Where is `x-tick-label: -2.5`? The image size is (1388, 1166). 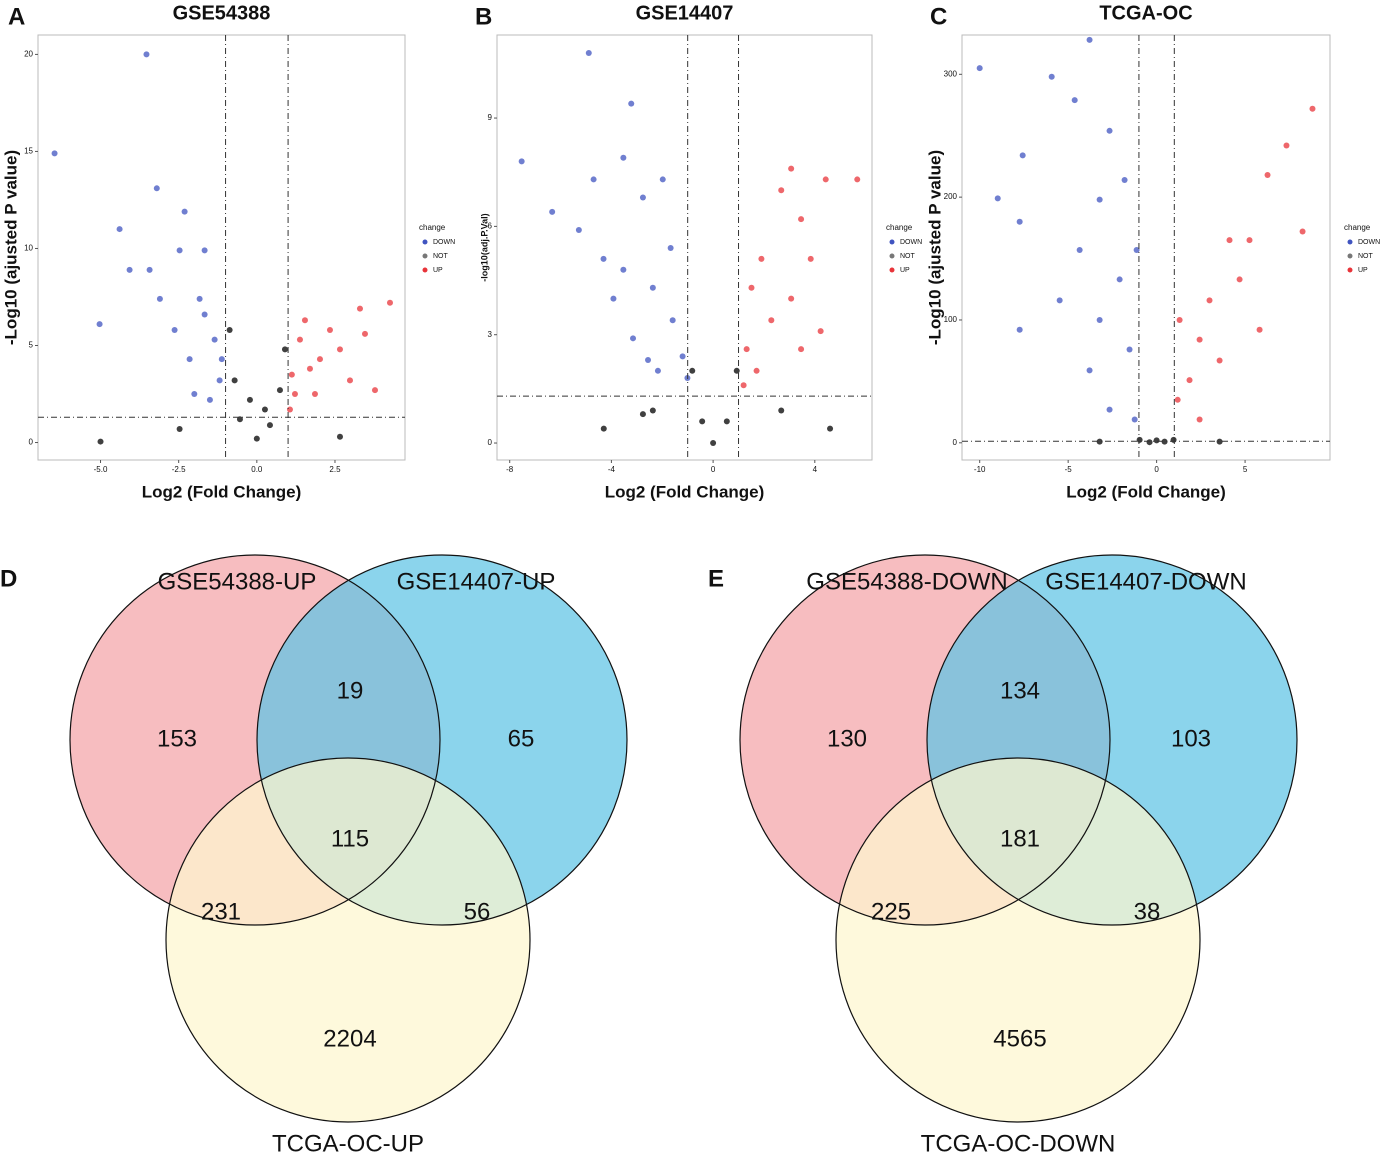
x-tick-label: -2.5 is located at coordinates (179, 469).